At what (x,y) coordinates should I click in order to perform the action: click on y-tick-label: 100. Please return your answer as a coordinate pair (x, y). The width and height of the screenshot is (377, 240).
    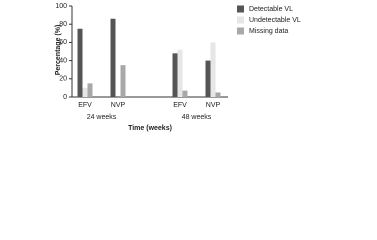
    Looking at the image, I should click on (61, 6).